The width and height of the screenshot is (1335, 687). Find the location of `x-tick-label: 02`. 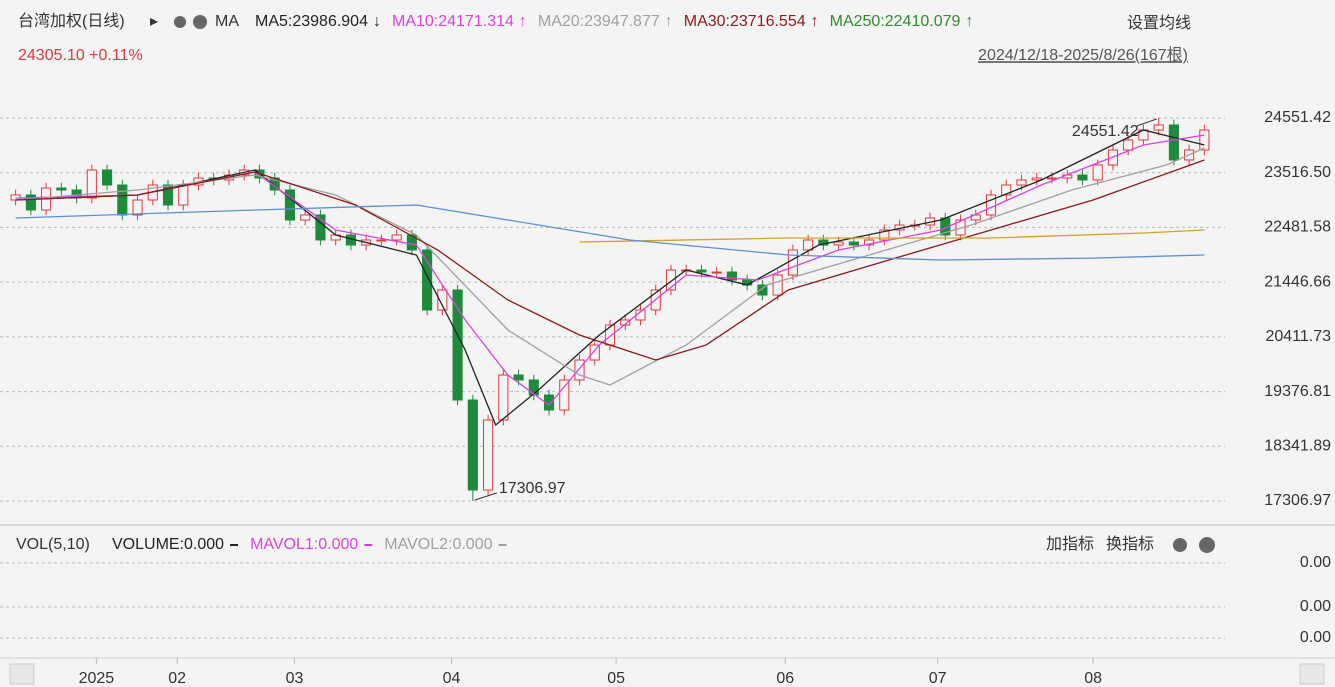

x-tick-label: 02 is located at coordinates (177, 678).